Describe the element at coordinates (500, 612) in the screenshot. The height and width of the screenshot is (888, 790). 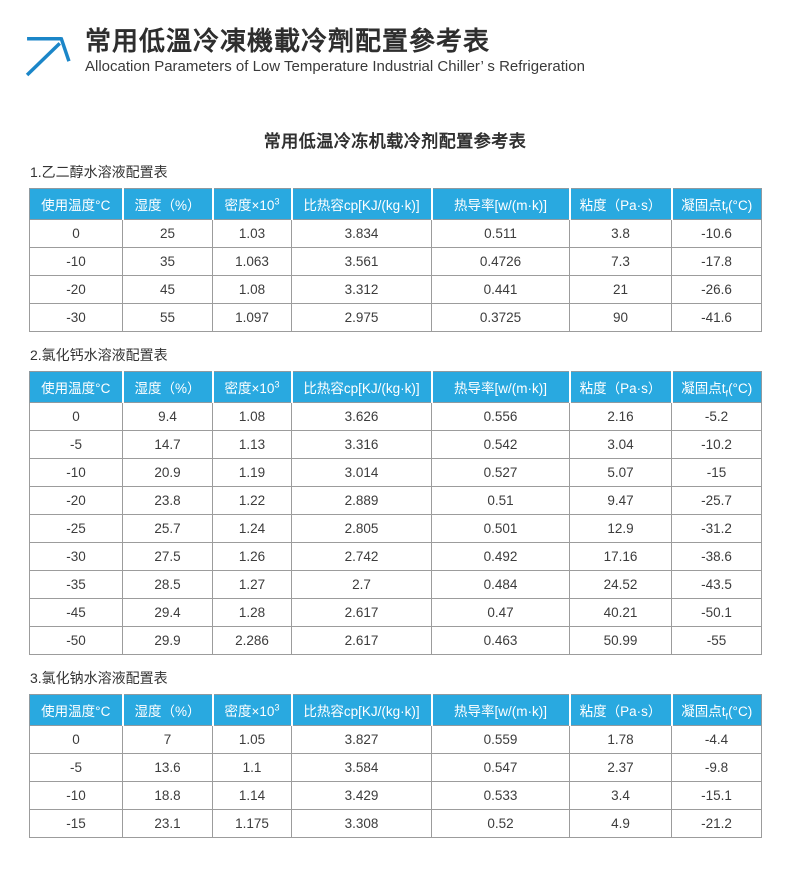
I see `cell: 0.47` at that location.